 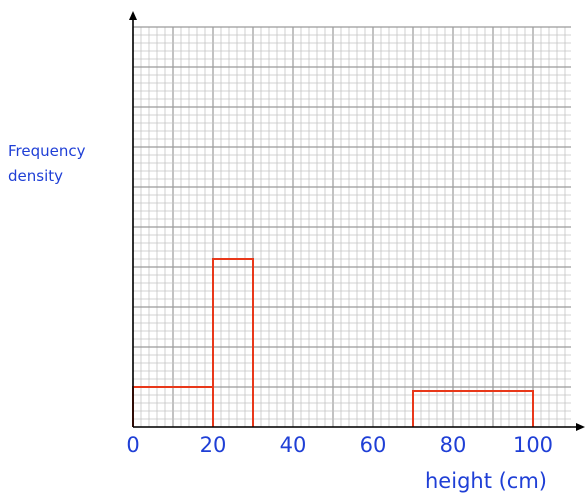 I want to click on x-tick-label-0: 0, so click(x=132, y=445).